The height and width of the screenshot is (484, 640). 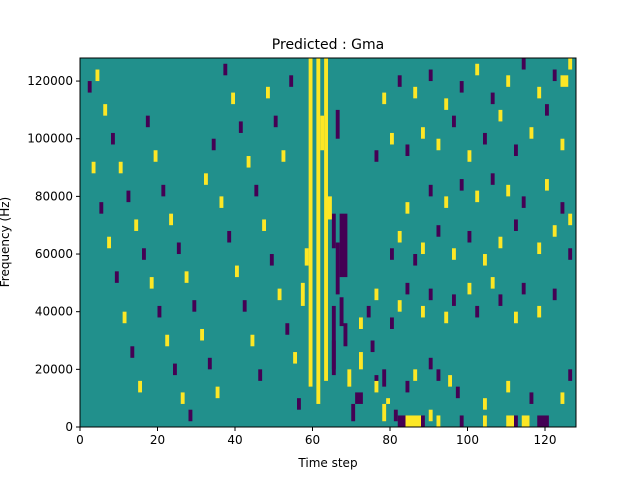 What do you see at coordinates (6, 242) in the screenshot?
I see `y-axis-label: Frequency (Hz)` at bounding box center [6, 242].